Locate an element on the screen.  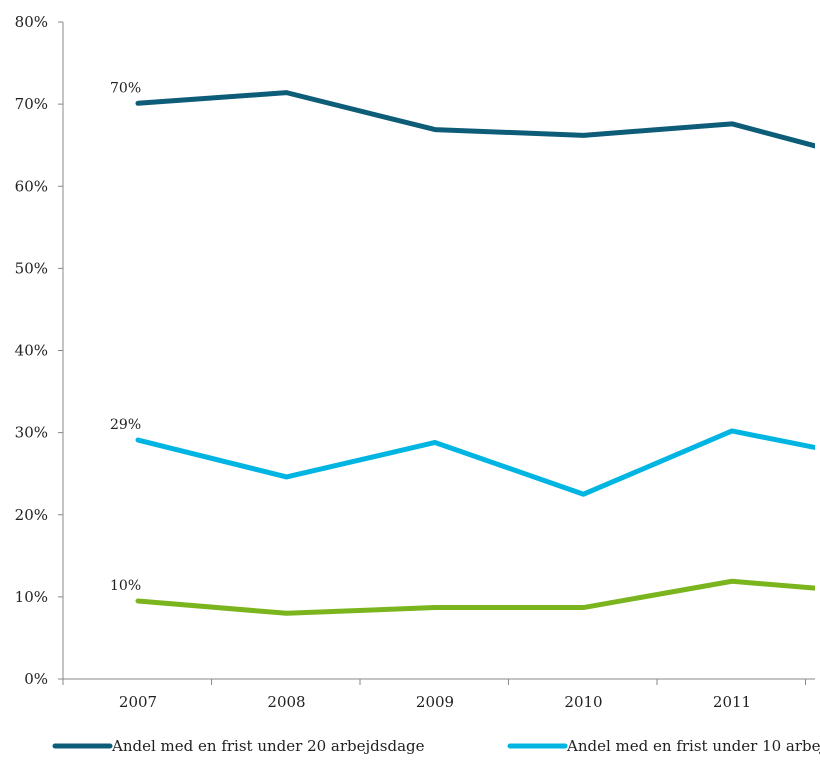
y-tick-label: 20% is located at coordinates (31, 515).